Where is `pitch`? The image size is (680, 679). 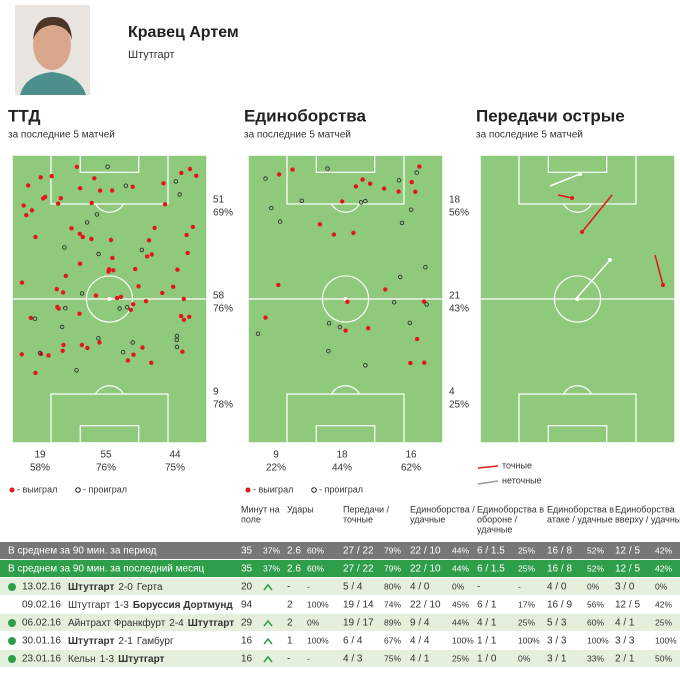 pitch is located at coordinates (345, 299).